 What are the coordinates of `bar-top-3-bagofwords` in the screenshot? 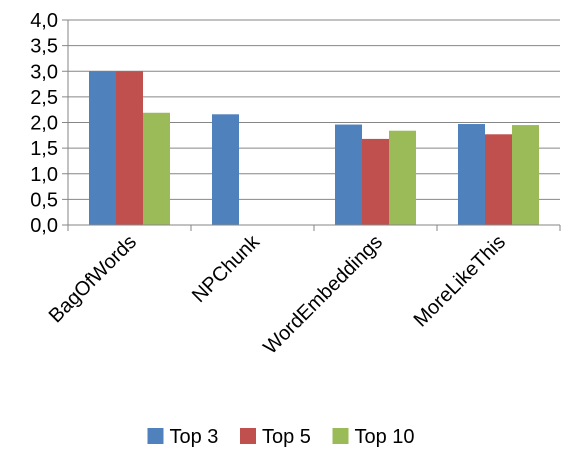 It's located at (102, 148).